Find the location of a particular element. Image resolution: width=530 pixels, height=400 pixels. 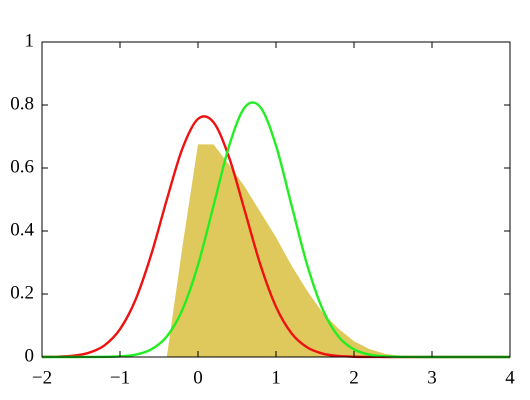

y-tick-label: 0 is located at coordinates (30, 355).